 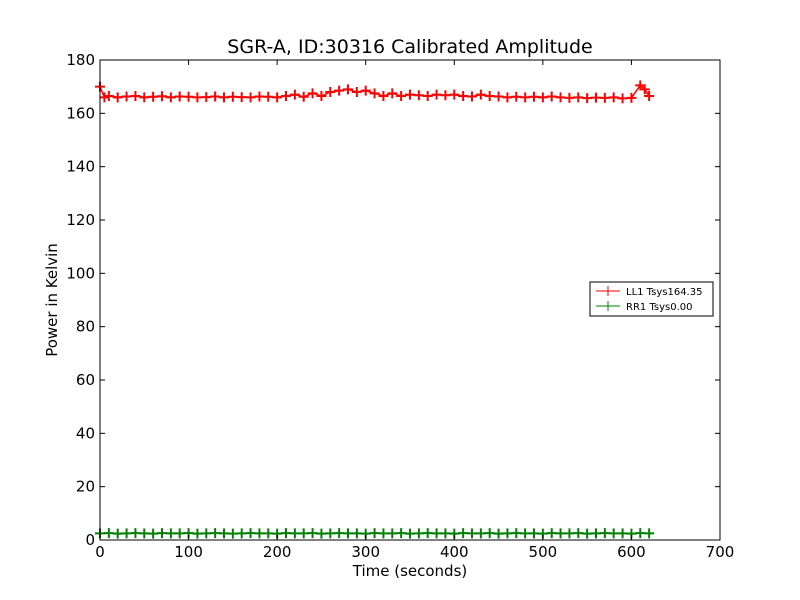 What do you see at coordinates (277, 552) in the screenshot?
I see `x-tick-label: 200` at bounding box center [277, 552].